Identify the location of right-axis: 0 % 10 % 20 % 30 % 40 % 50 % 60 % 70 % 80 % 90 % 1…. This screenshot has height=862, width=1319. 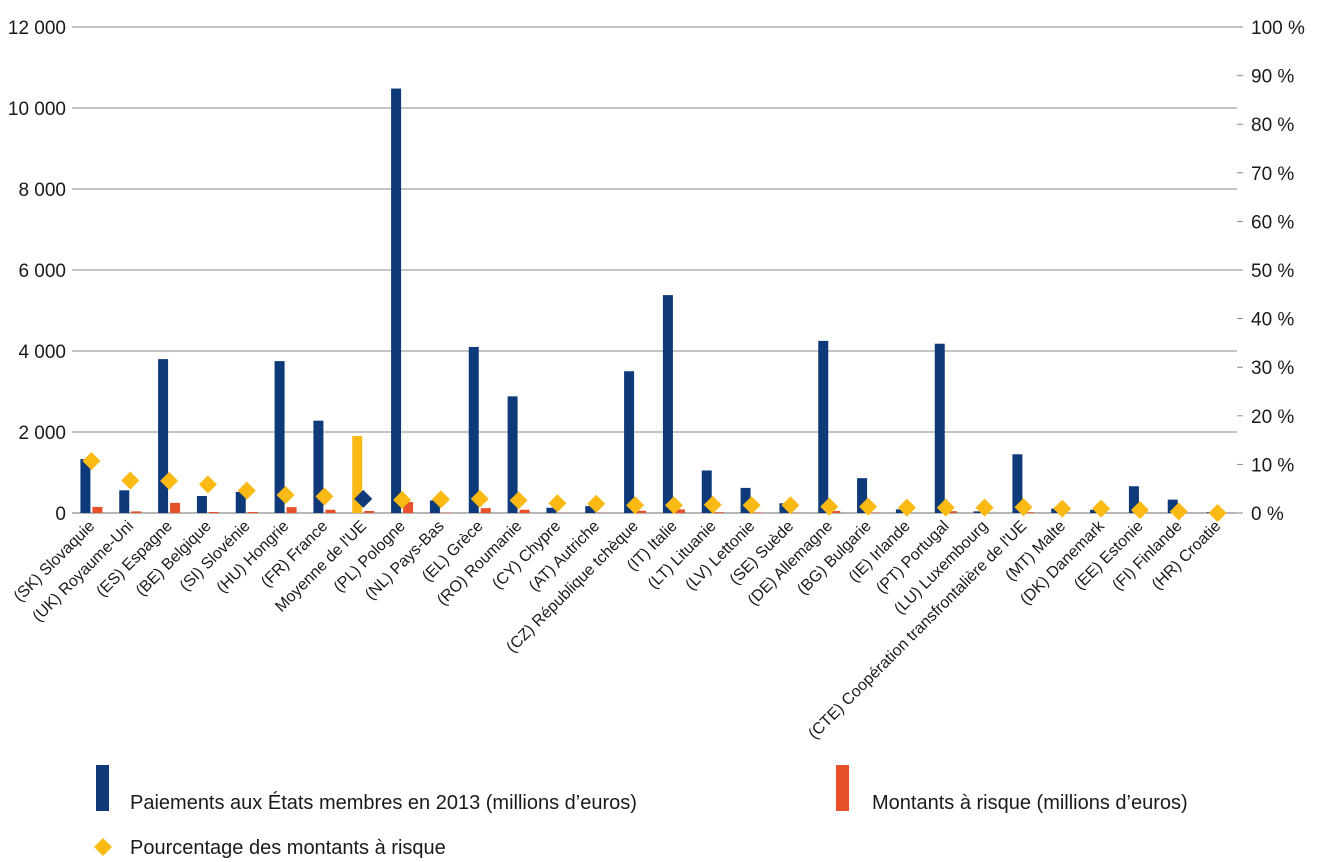
(1271, 271).